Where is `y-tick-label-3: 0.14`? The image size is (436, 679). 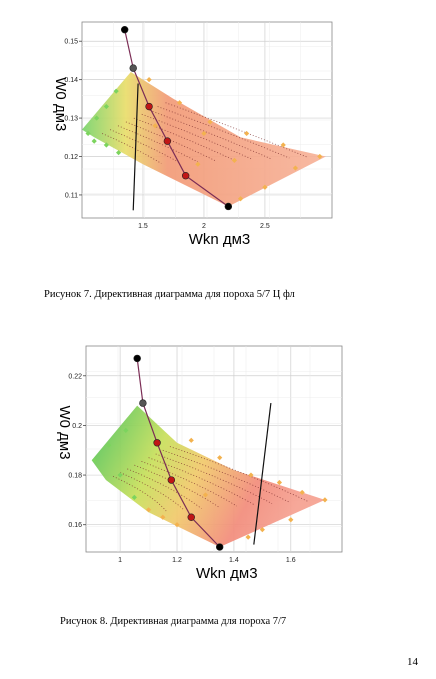
y-tick-label-3: 0.14 is located at coordinates (71, 80).